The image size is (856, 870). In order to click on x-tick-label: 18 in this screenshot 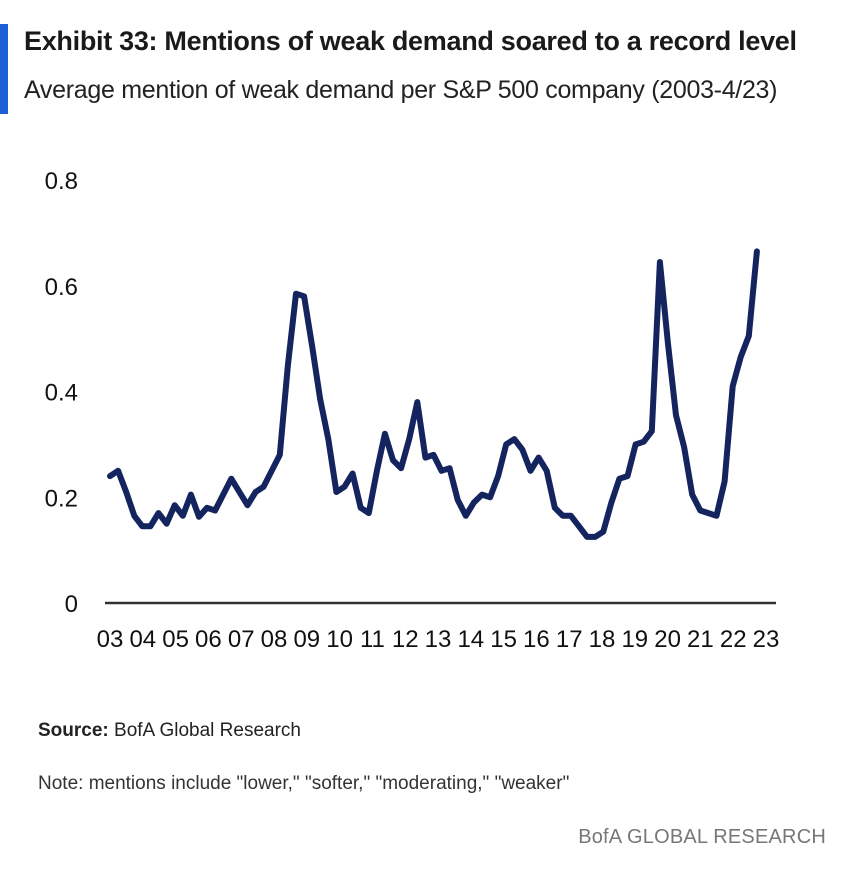, I will do `click(602, 639)`.